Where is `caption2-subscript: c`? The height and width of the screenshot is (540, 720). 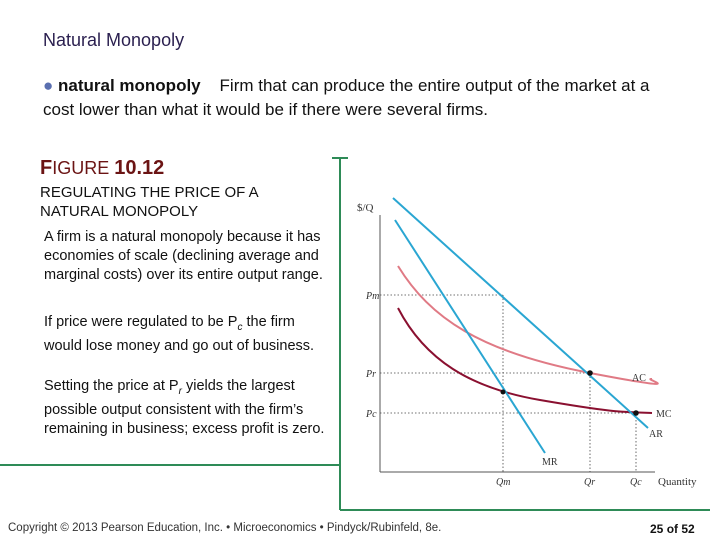
caption2-subscript: c is located at coordinates (240, 327).